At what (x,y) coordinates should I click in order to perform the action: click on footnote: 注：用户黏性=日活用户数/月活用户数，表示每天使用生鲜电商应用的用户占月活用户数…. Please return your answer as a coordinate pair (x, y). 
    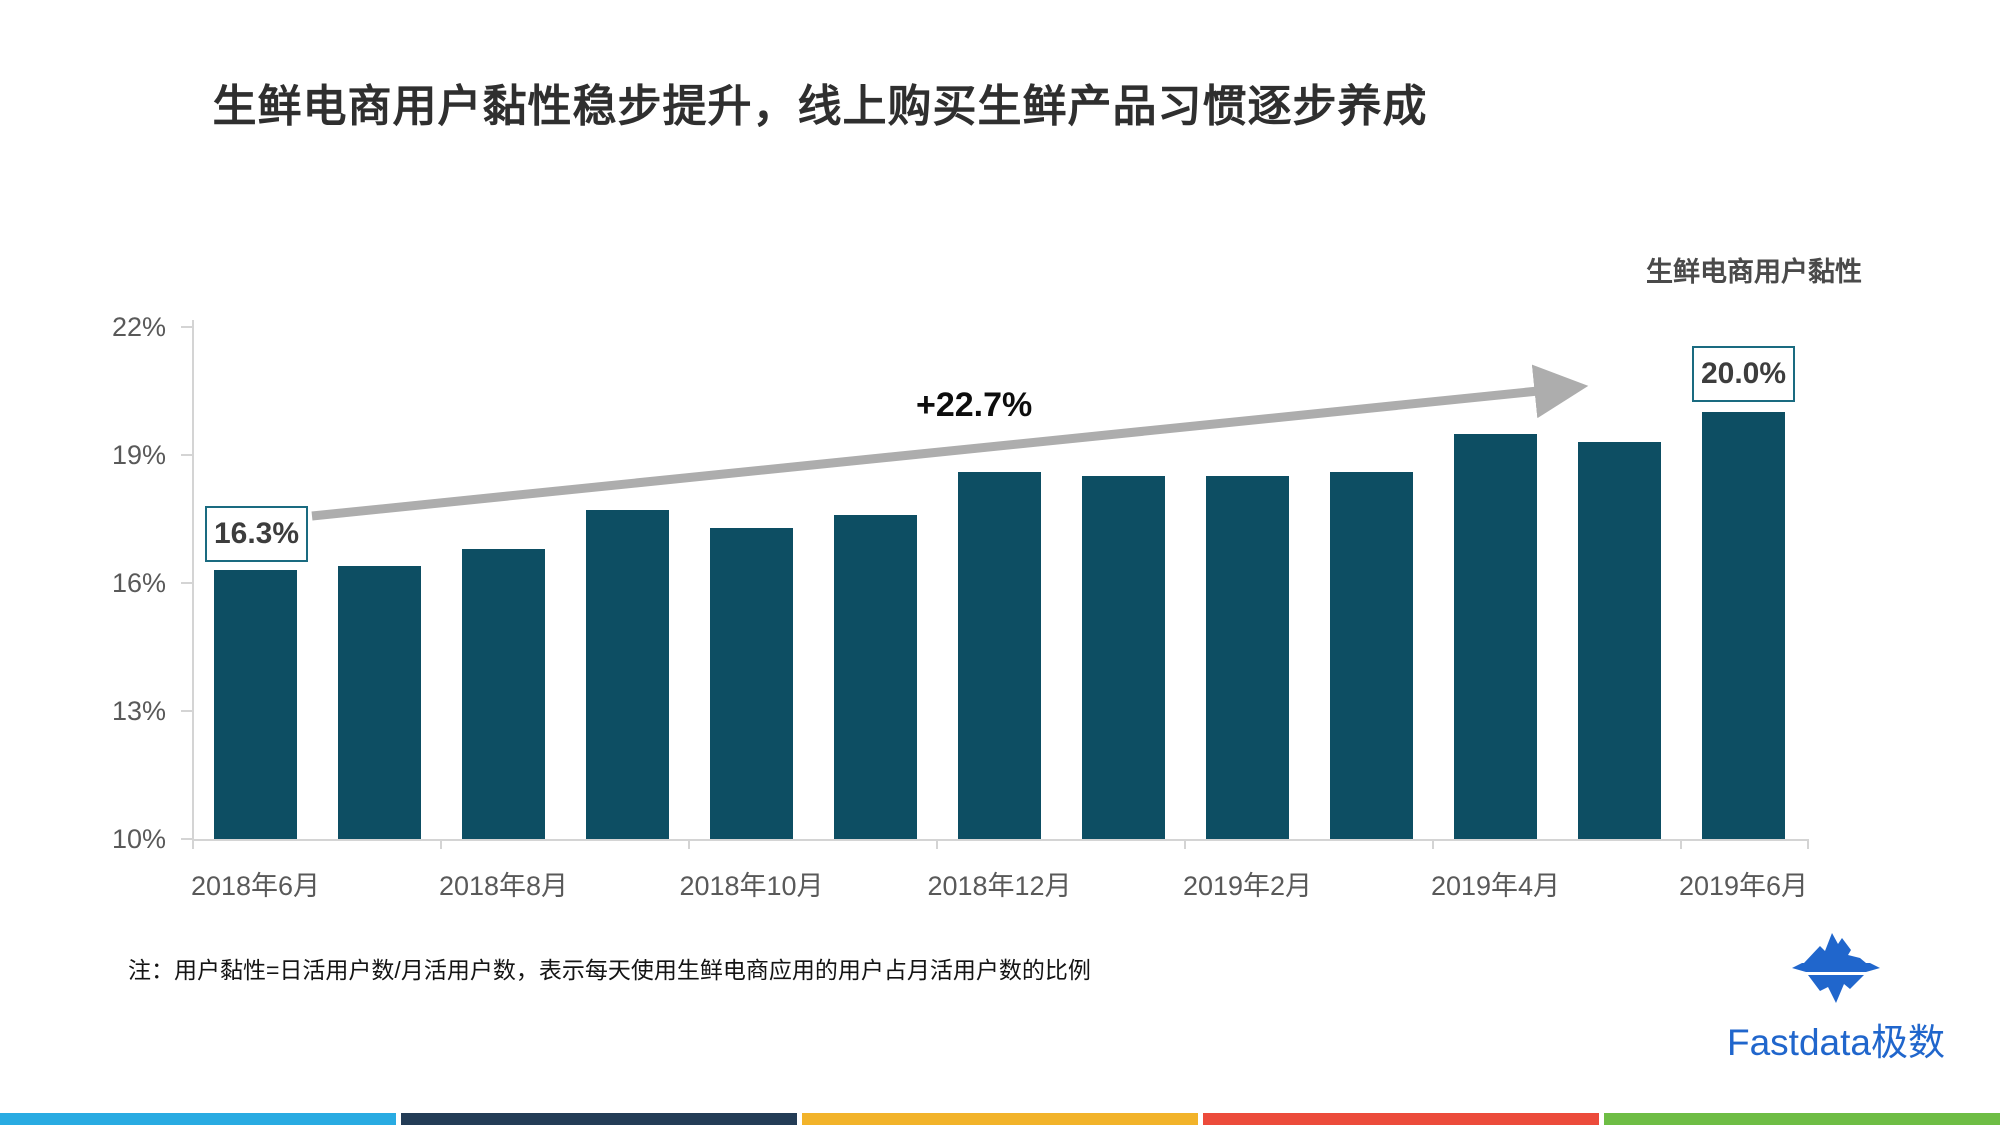
    Looking at the image, I should click on (609, 970).